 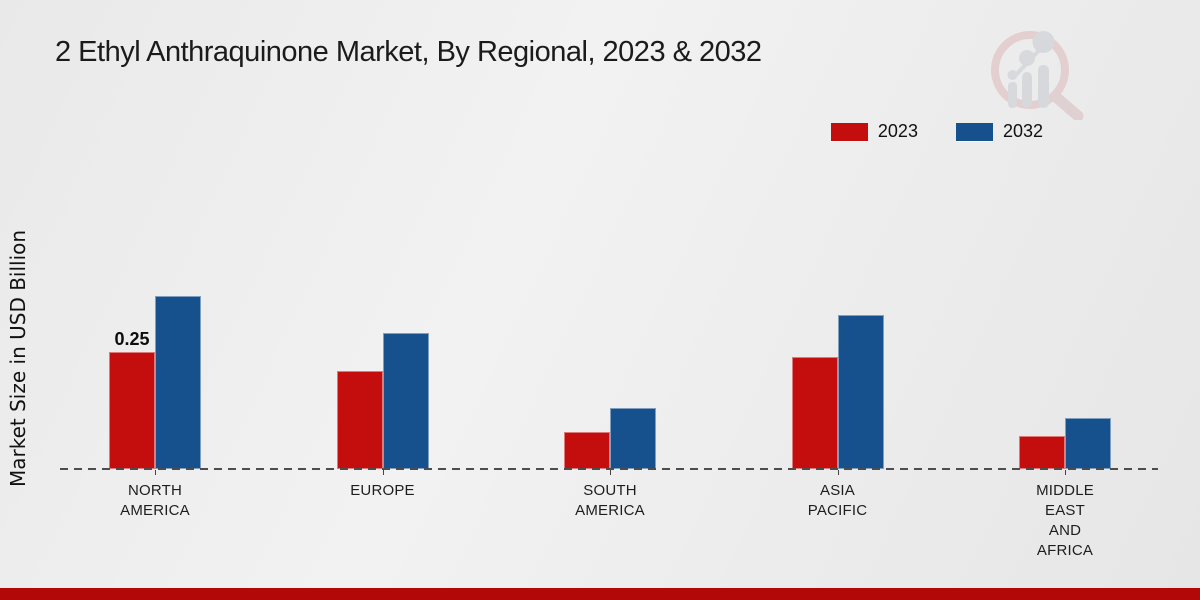 I want to click on legend-item-2032: 2032, so click(x=999, y=131).